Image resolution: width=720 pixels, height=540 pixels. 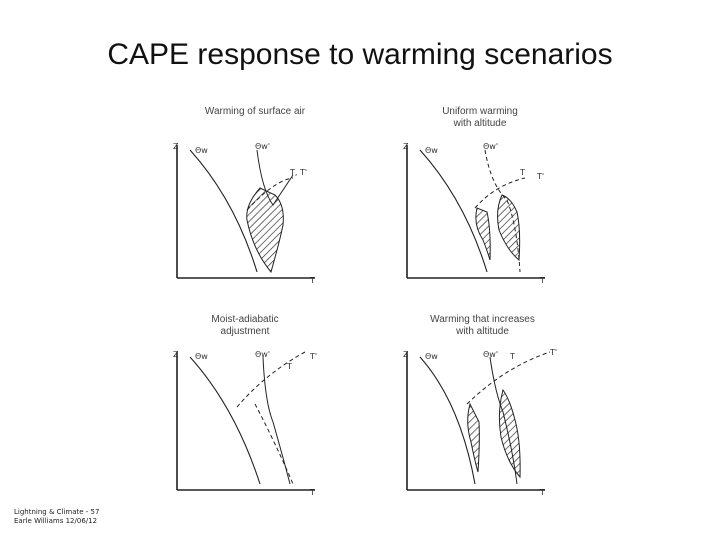 I want to click on diagram-warming-increasing-altitude, so click(x=478, y=421).